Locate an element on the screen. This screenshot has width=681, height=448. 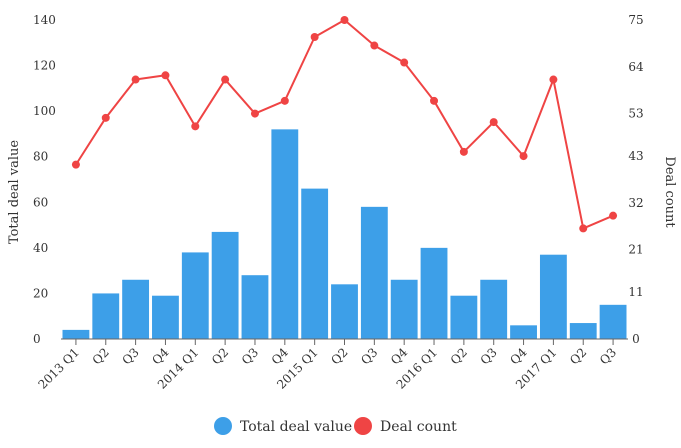
y-axis-left-ticks: 0 20 40 60 80 100 120 140 is located at coordinates (44, 179).